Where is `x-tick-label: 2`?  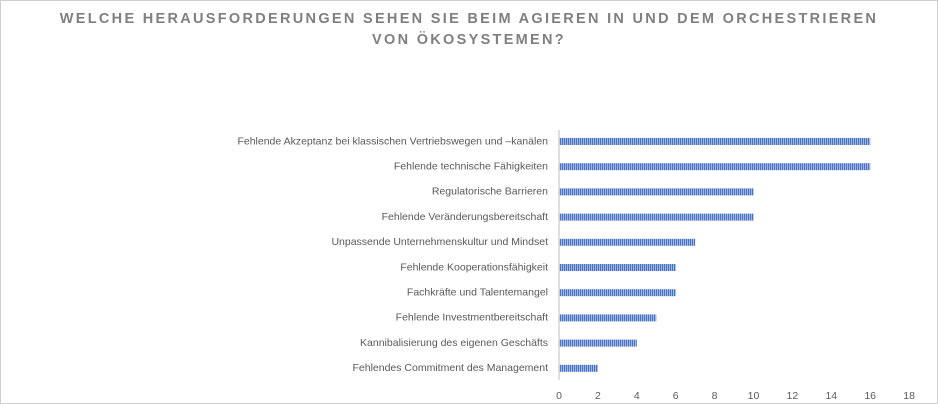
x-tick-label: 2 is located at coordinates (598, 396).